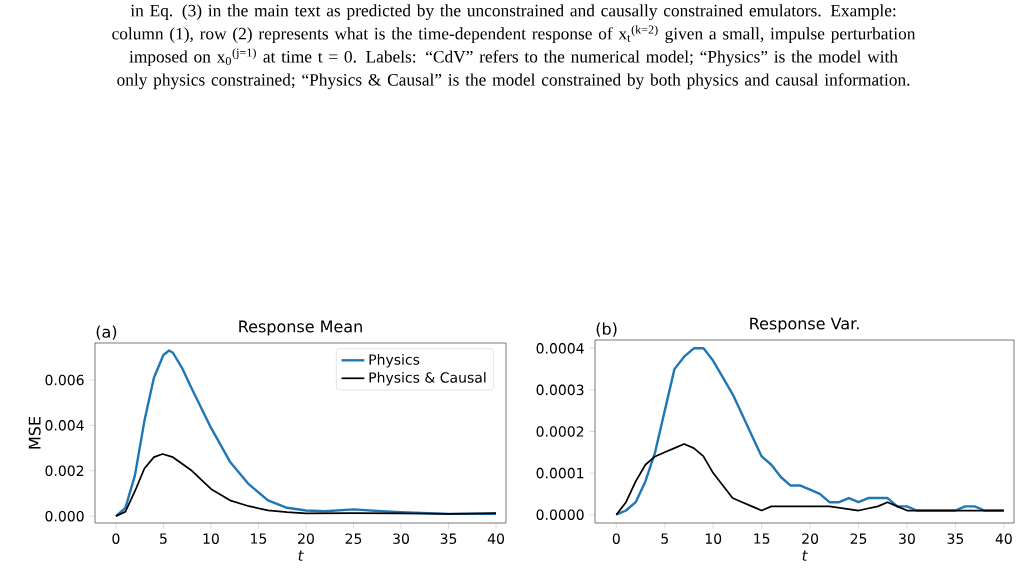 This screenshot has height=571, width=1027. Describe the element at coordinates (64, 425) in the screenshot. I see `y-tick-label: 0.004` at that location.